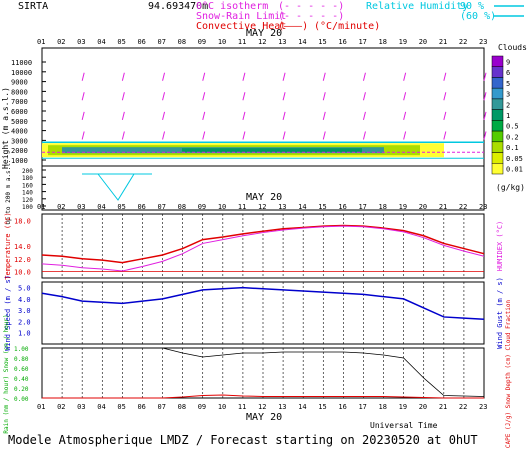  I want to click on hour-label-top: 21, so click(443, 42).